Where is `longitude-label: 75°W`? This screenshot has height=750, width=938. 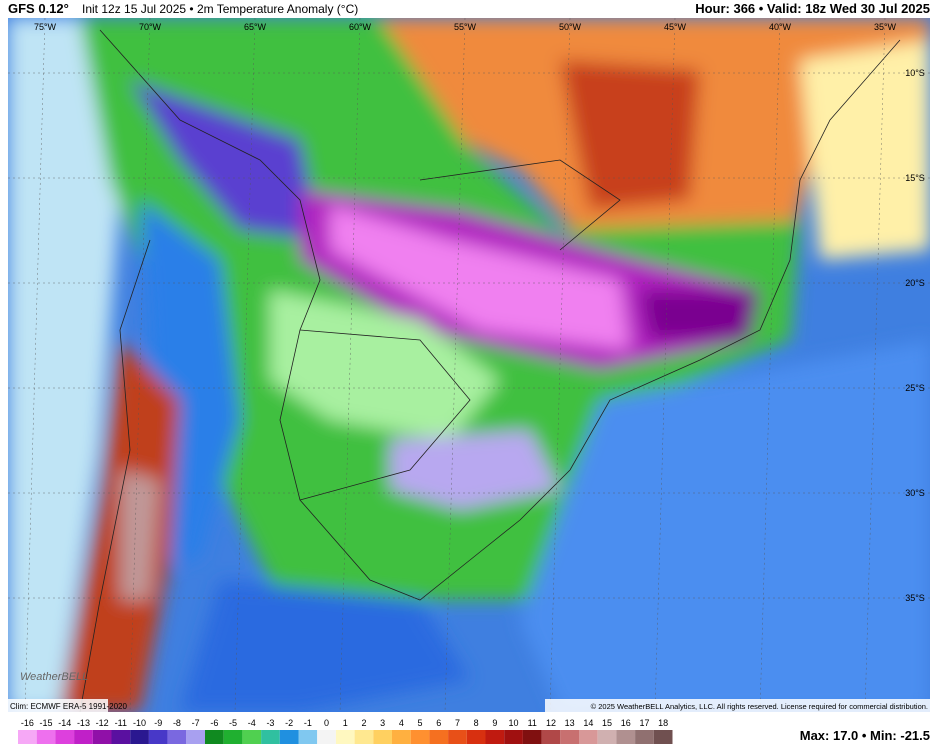
longitude-label: 75°W is located at coordinates (45, 27).